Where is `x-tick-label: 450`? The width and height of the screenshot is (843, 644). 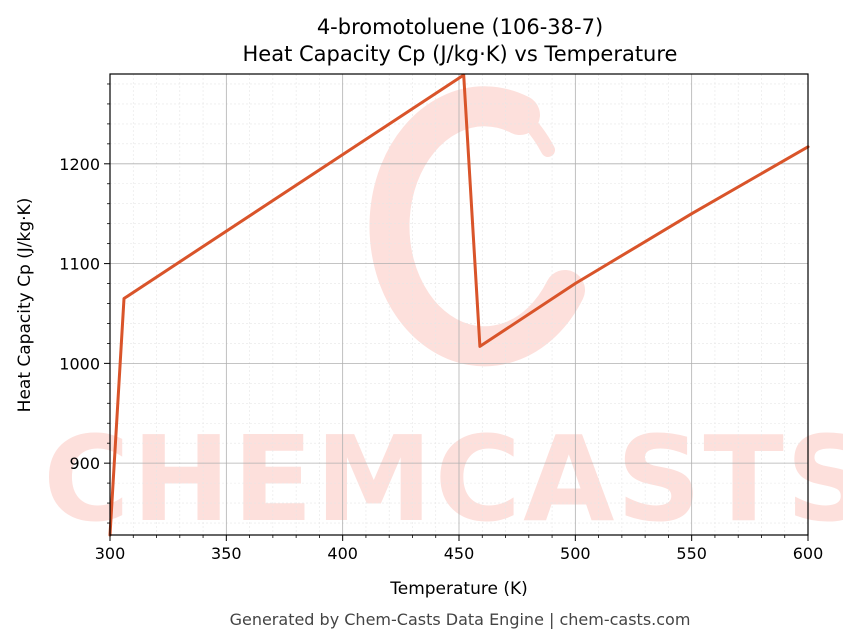
x-tick-label: 450 is located at coordinates (459, 553).